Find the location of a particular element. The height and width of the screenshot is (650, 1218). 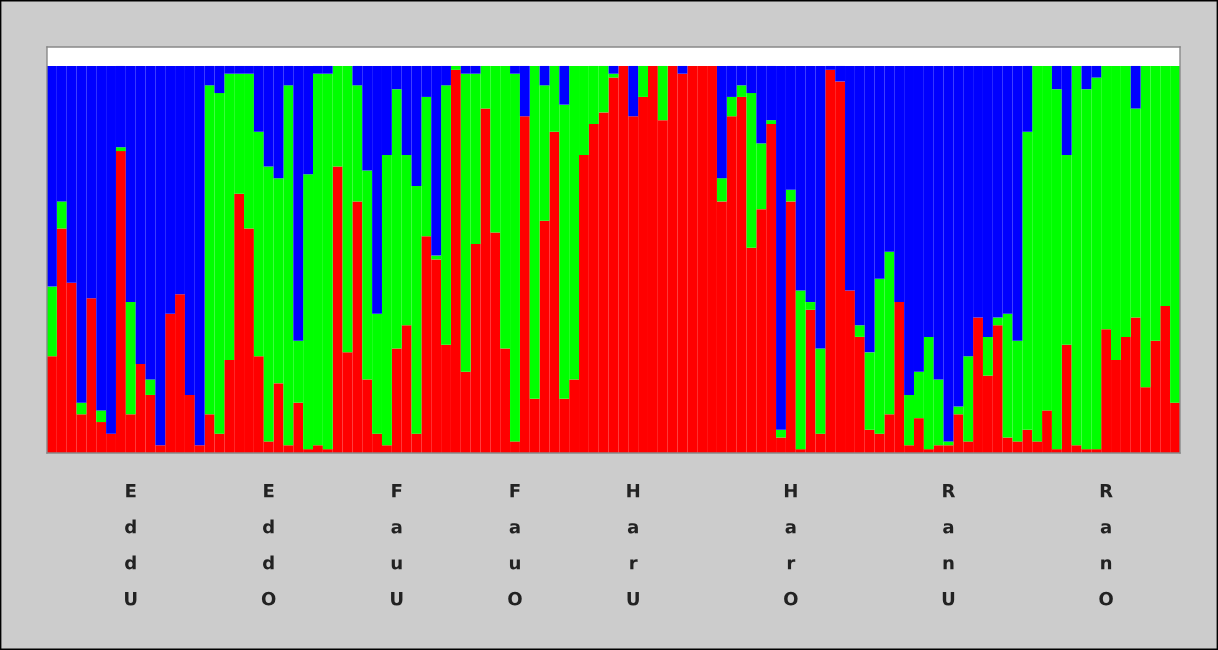

category-label: EddU is located at coordinates (131, 545).